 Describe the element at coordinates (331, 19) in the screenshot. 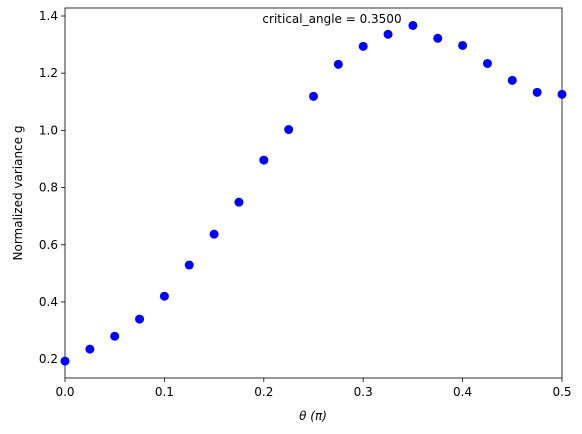

I see `annotation: critical_angle = 0.3500` at that location.